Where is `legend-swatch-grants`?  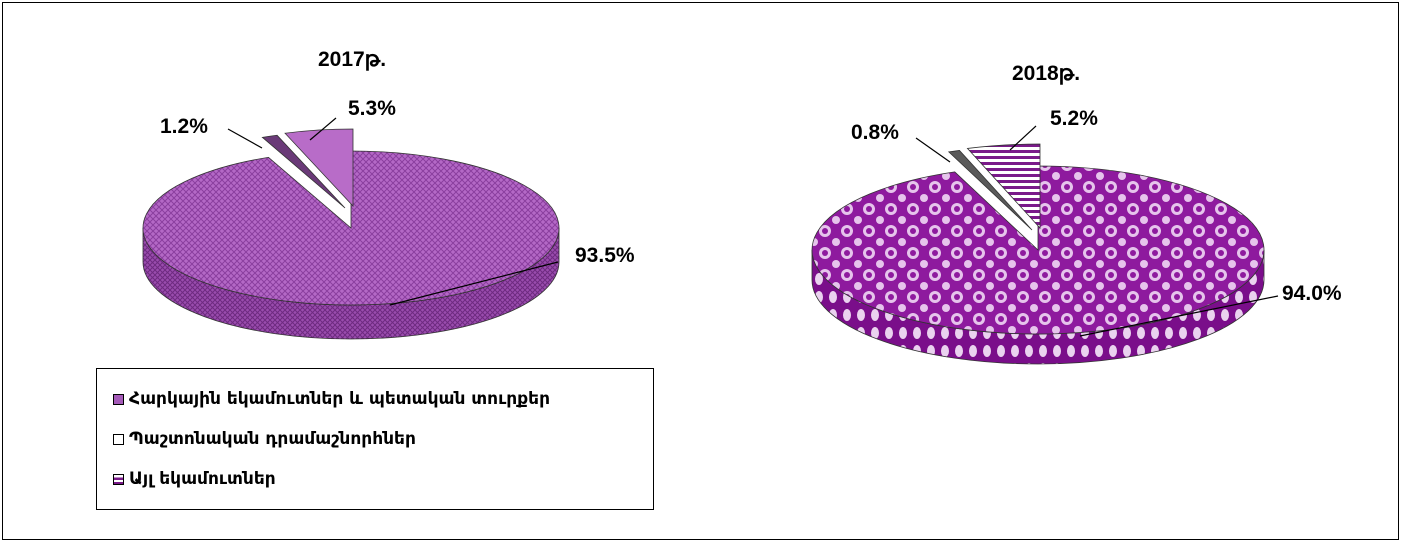 legend-swatch-grants is located at coordinates (118, 439).